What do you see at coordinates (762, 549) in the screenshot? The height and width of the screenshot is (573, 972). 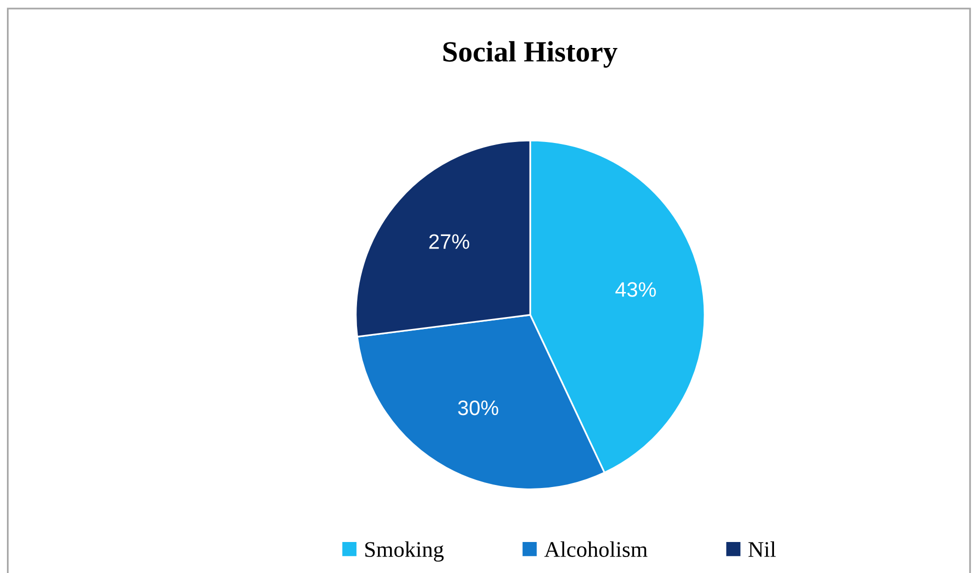 I see `legend-label: Nil` at bounding box center [762, 549].